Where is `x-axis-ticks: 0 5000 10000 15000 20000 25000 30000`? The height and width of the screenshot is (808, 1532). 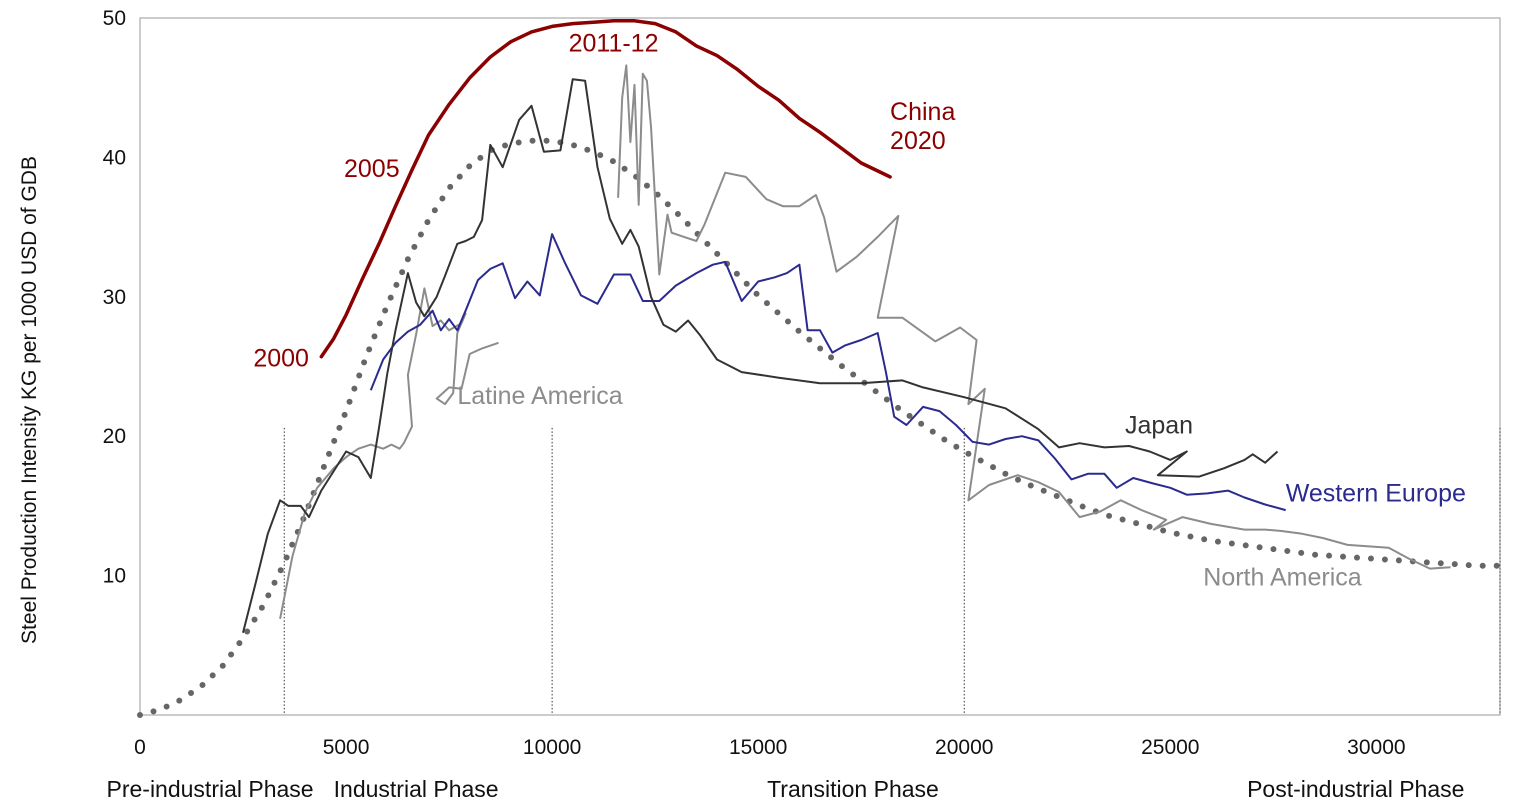
x-axis-ticks: 0 5000 10000 15000 20000 25000 30000 is located at coordinates (769, 747).